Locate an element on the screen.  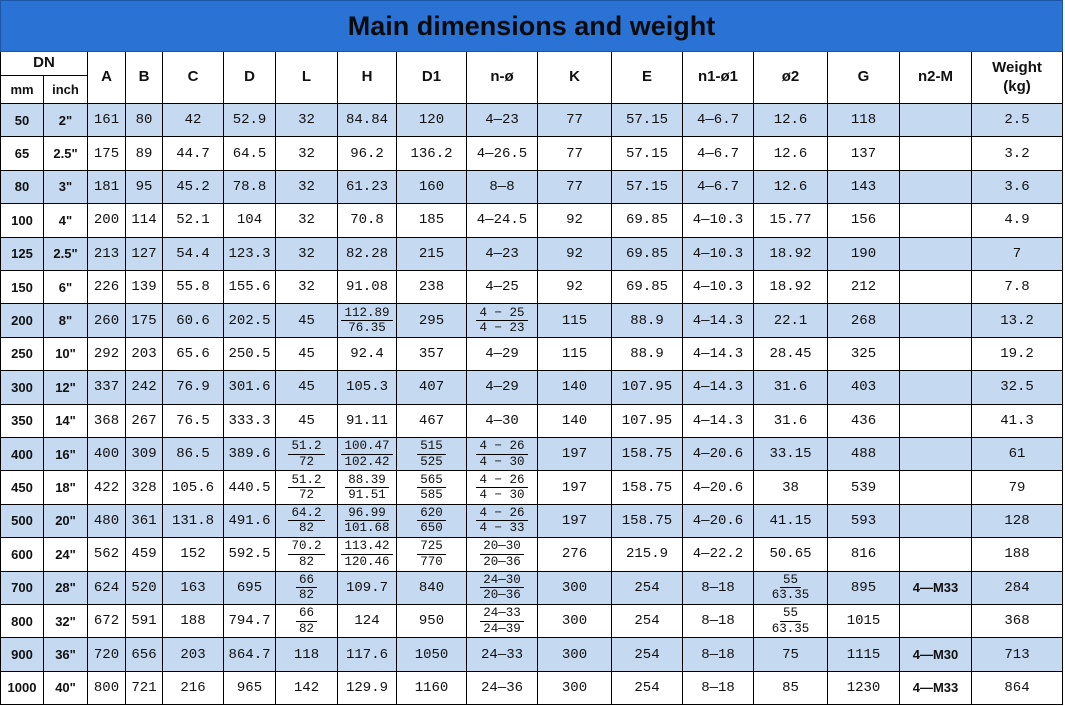
table-cell: 260 is located at coordinates (107, 321).